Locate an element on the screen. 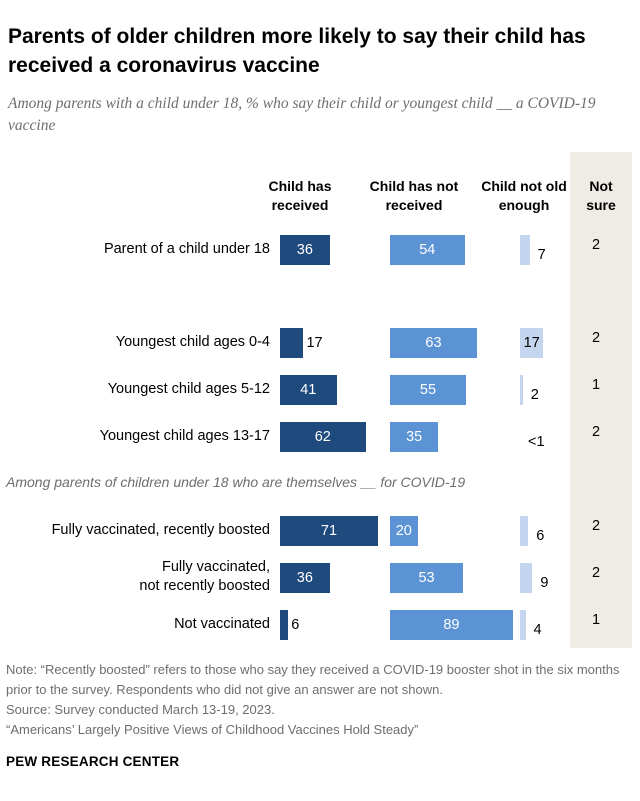  col-header-not-old-enough: Child not old enough is located at coordinates (524, 195).